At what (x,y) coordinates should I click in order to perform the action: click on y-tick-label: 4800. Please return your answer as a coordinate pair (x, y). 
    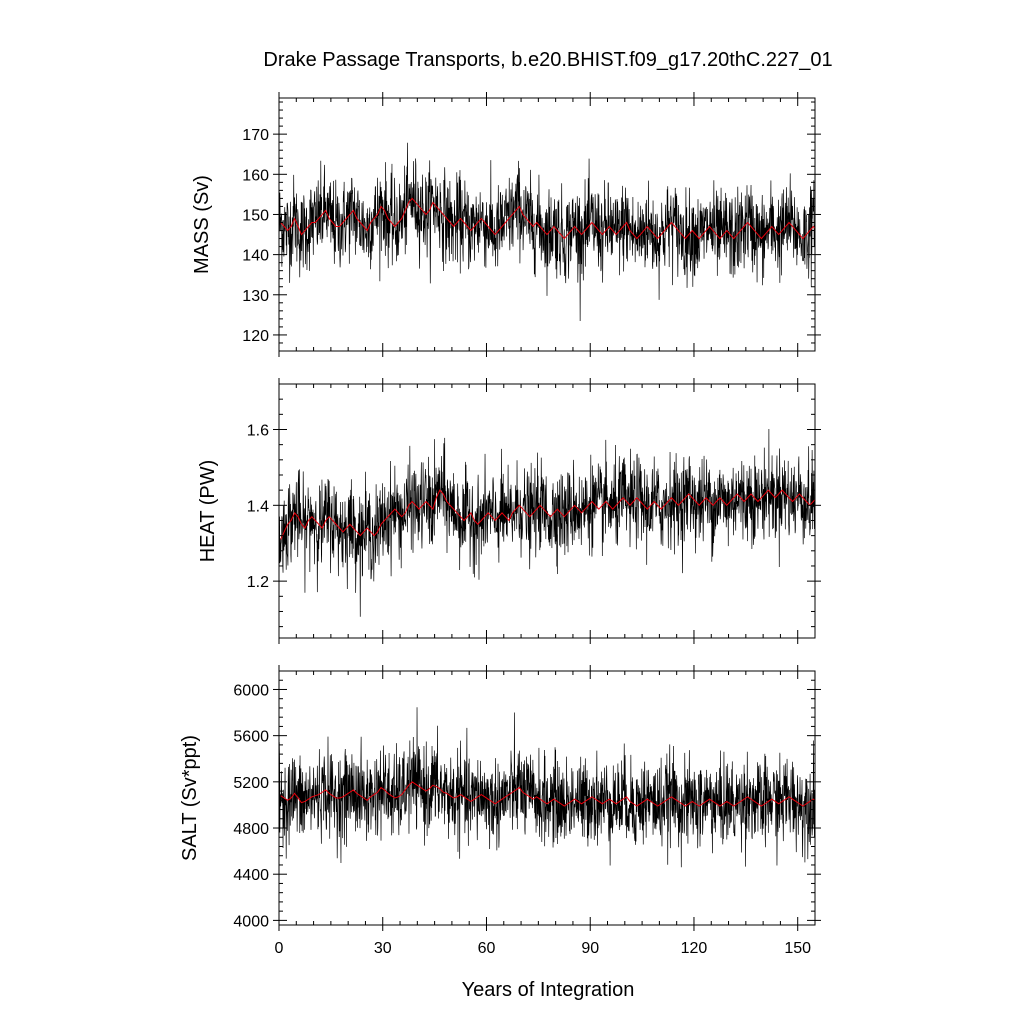
    Looking at the image, I should click on (251, 829).